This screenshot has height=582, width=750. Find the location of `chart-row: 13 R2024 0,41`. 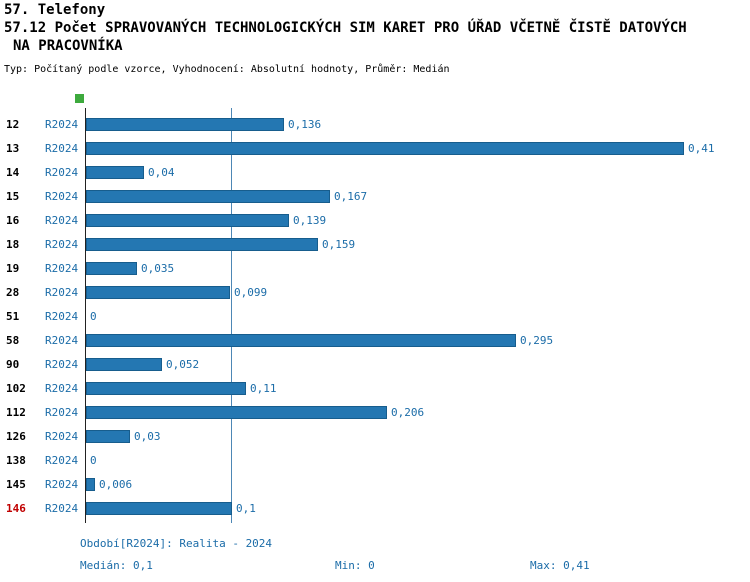

chart-row: 13 R2024 0,41 is located at coordinates (375, 149).